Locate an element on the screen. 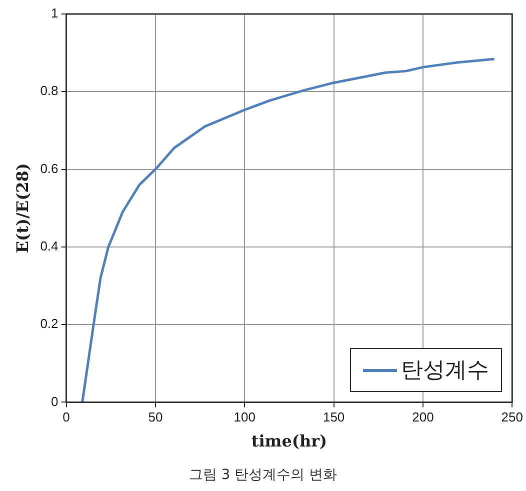 Image resolution: width=526 pixels, height=491 pixels. y-tick-label: 0.4 is located at coordinates (49, 246).